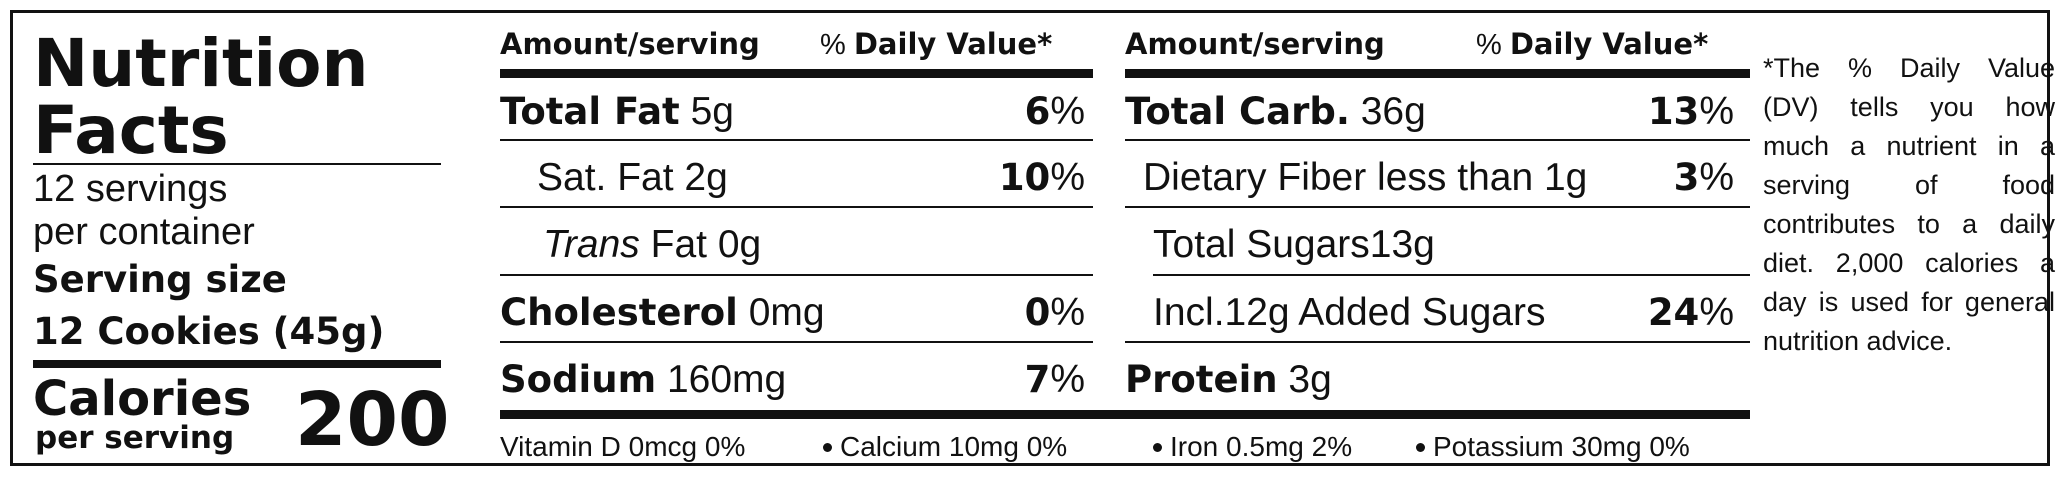 The height and width of the screenshot is (478, 2062). What do you see at coordinates (945, 447) in the screenshot?
I see `calcium: Calcium 10mg 0%` at bounding box center [945, 447].